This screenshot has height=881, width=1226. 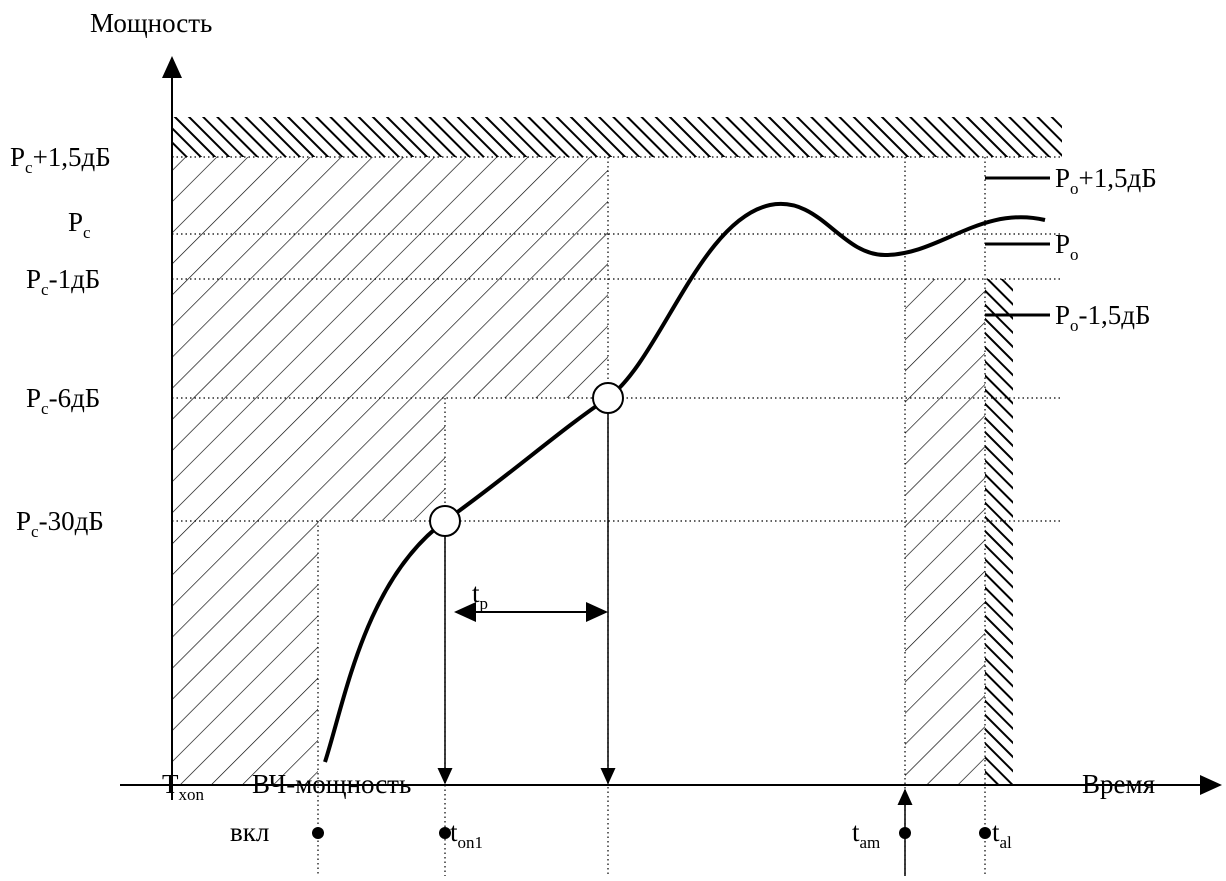 I want to click on level-label: Pc-6дБ, so click(x=63, y=400).